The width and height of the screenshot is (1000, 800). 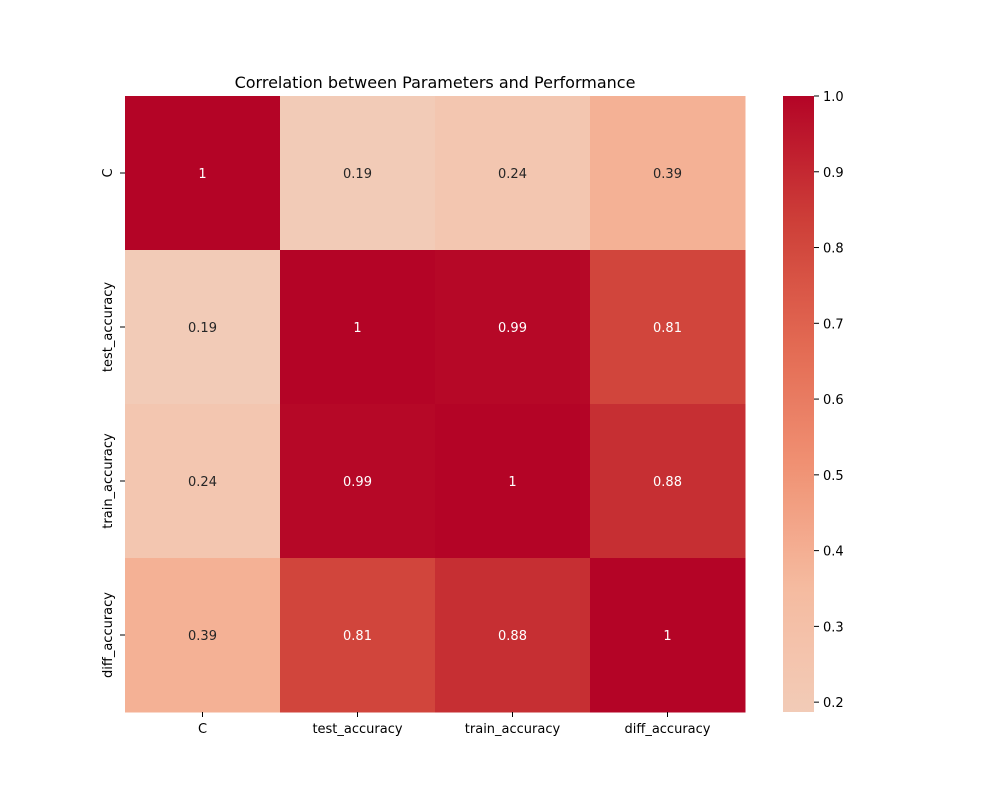 I want to click on x-tick-label: diff_accuracy, so click(x=668, y=729).